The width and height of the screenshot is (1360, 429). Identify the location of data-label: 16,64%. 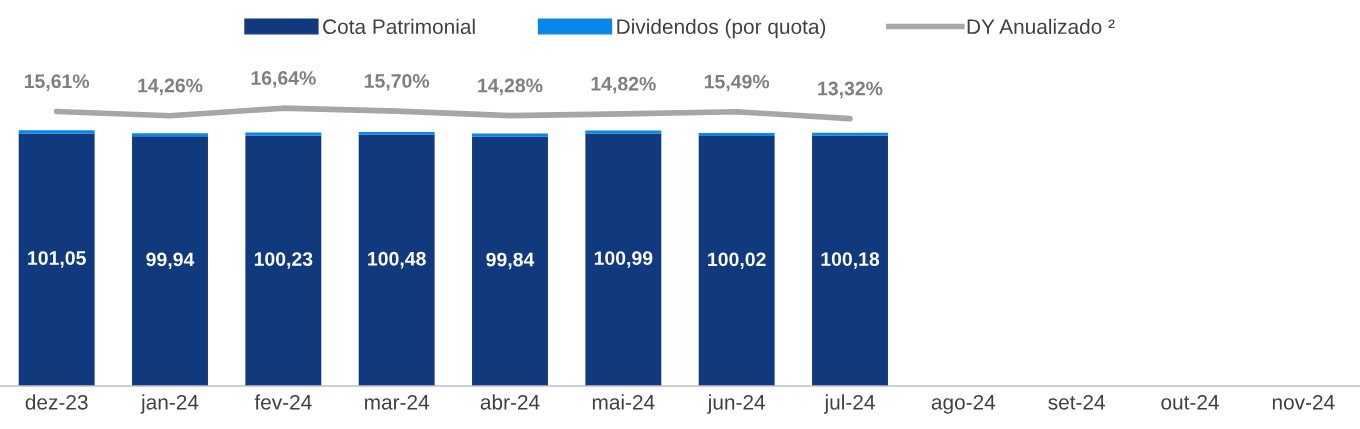
(283, 79).